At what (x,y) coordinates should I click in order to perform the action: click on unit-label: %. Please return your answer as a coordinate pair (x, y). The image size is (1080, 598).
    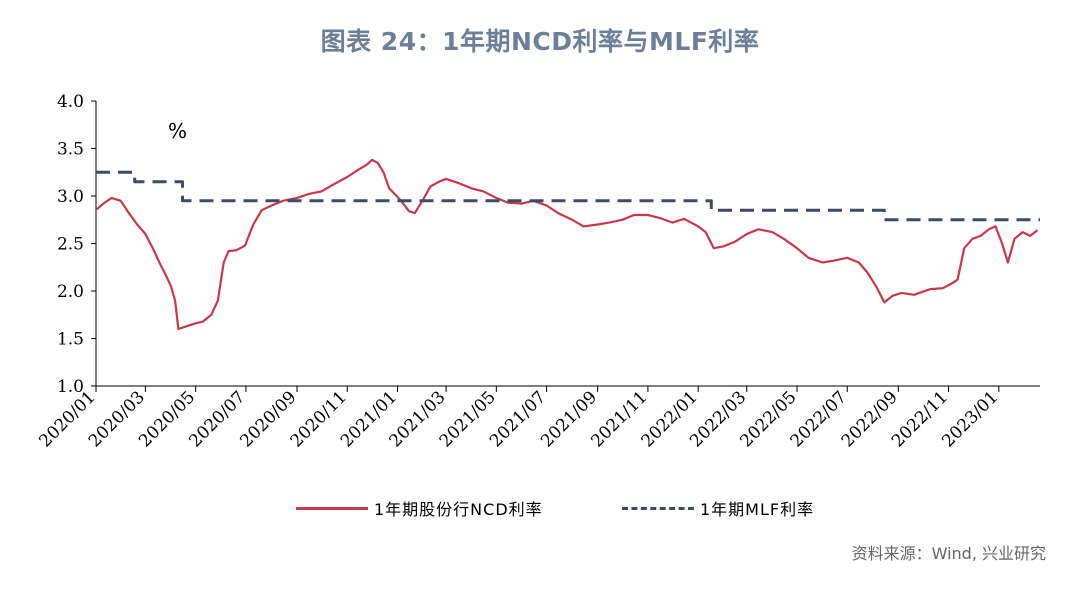
    Looking at the image, I should click on (177, 131).